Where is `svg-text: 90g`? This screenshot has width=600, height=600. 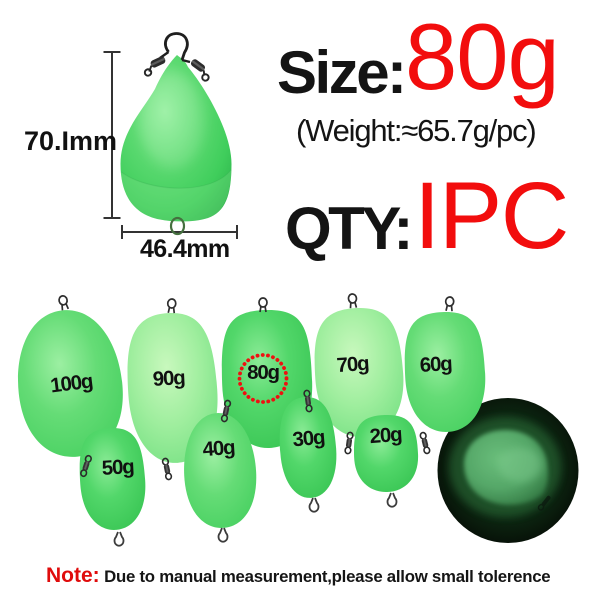
svg-text: 90g is located at coordinates (169, 378).